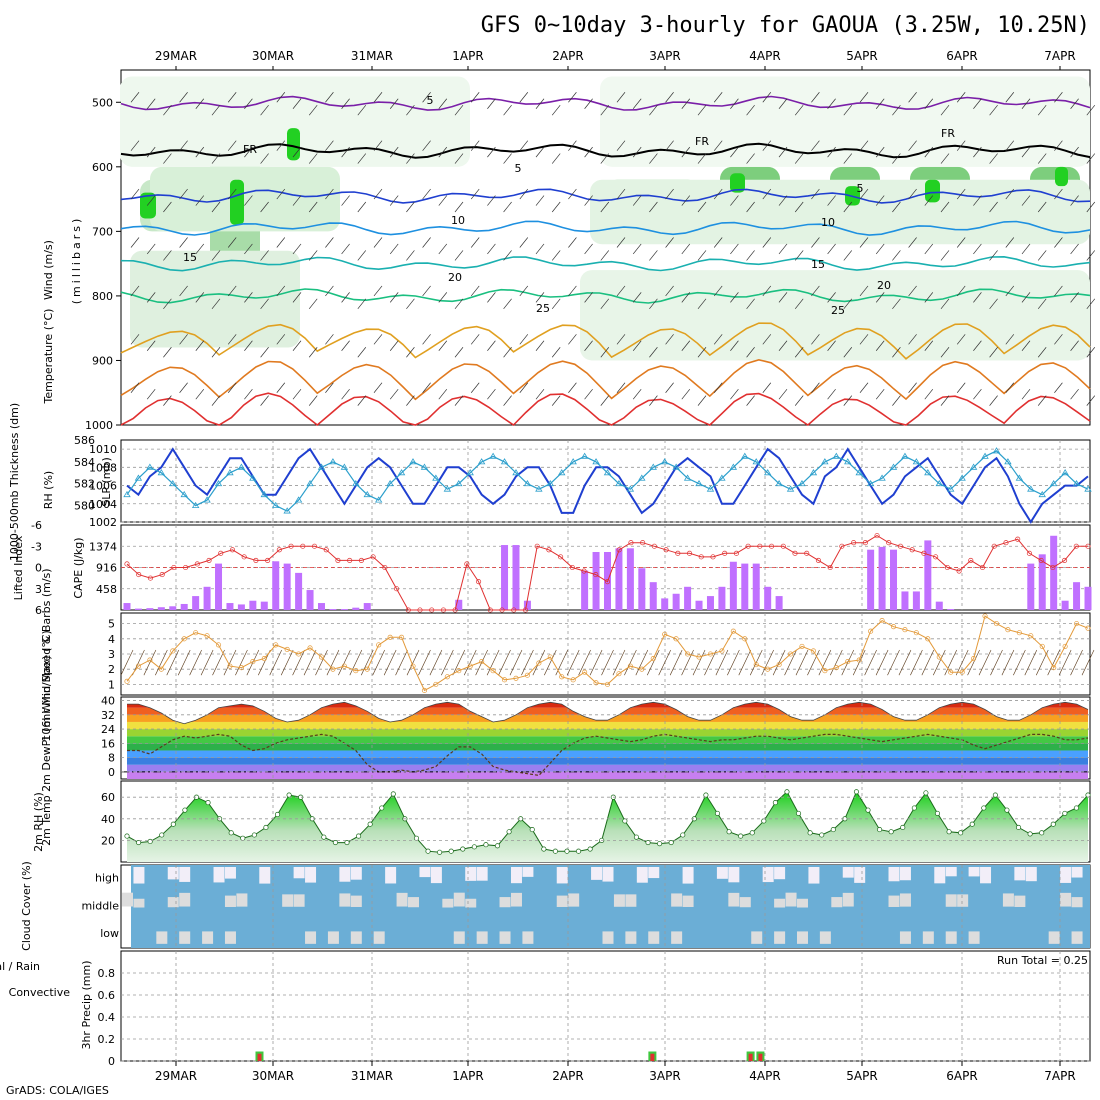  What do you see at coordinates (605, 103) in the screenshot?
I see `isotherm-line` at bounding box center [605, 103].